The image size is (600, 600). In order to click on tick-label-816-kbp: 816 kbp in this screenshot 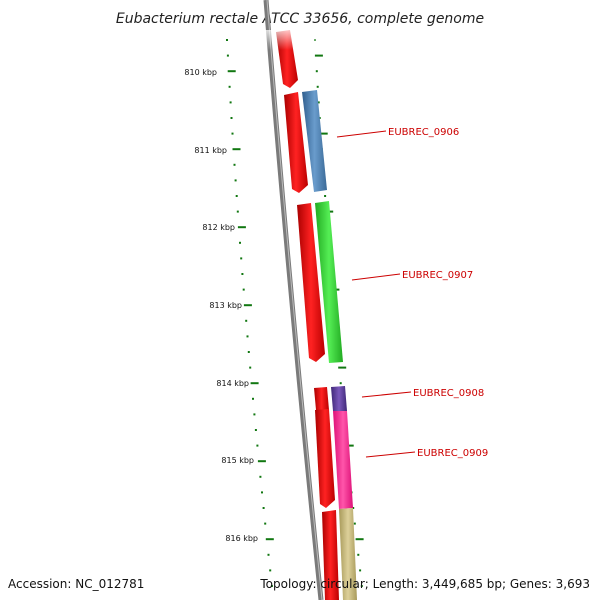, I will do `click(241, 538)`.